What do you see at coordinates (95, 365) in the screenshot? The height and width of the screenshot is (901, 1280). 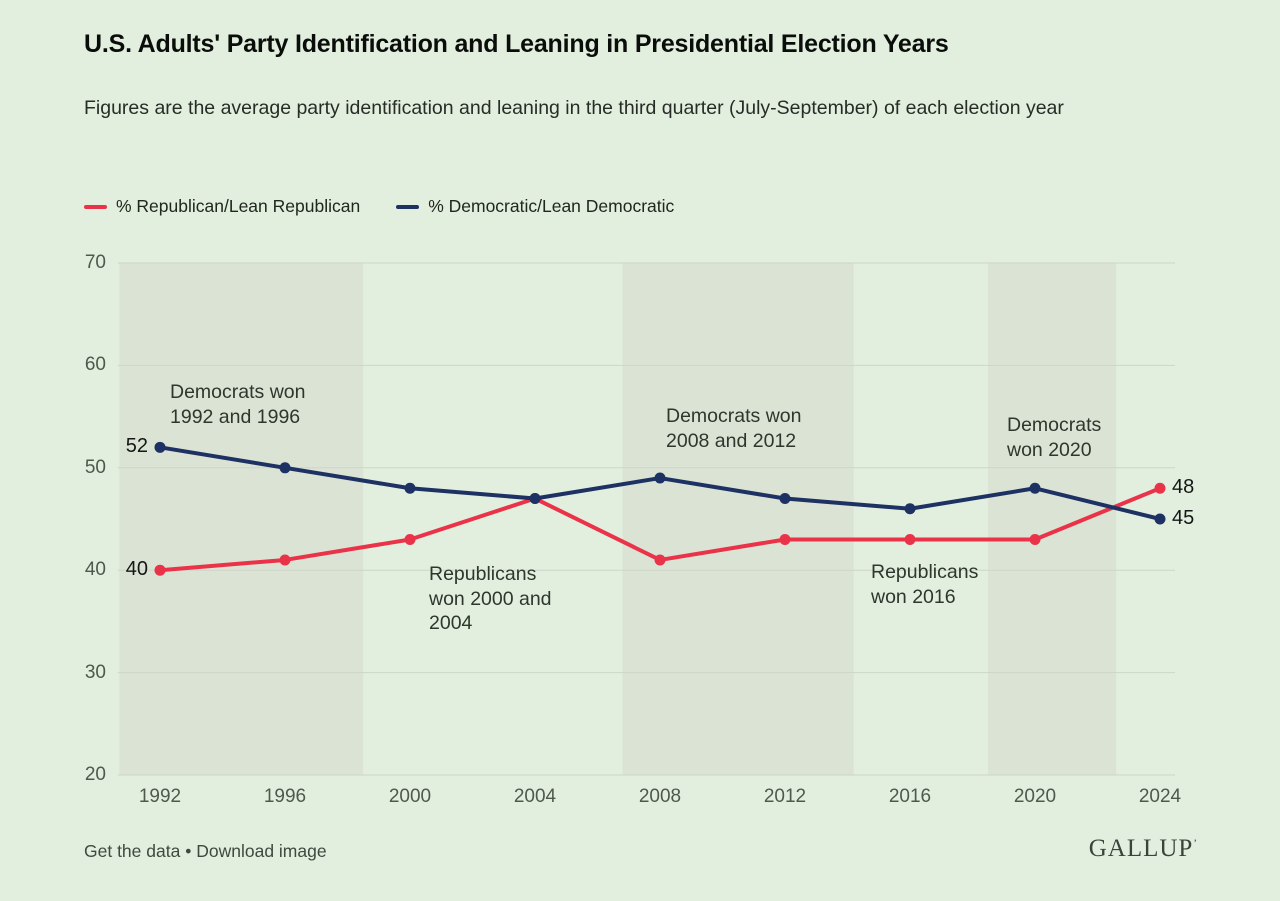 I see `y-axis-tick-label: 60` at bounding box center [95, 365].